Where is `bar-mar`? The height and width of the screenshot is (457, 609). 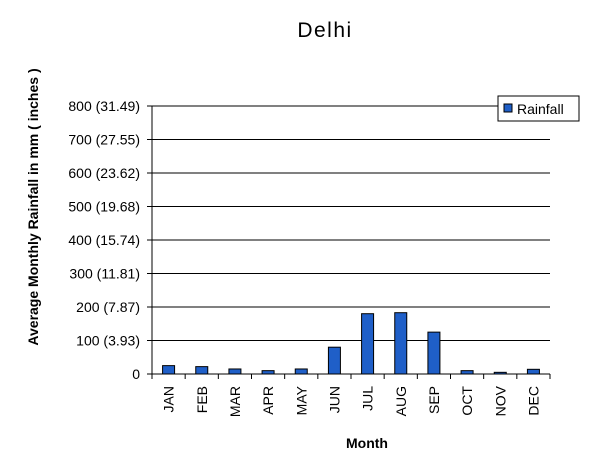
bar-mar is located at coordinates (235, 371).